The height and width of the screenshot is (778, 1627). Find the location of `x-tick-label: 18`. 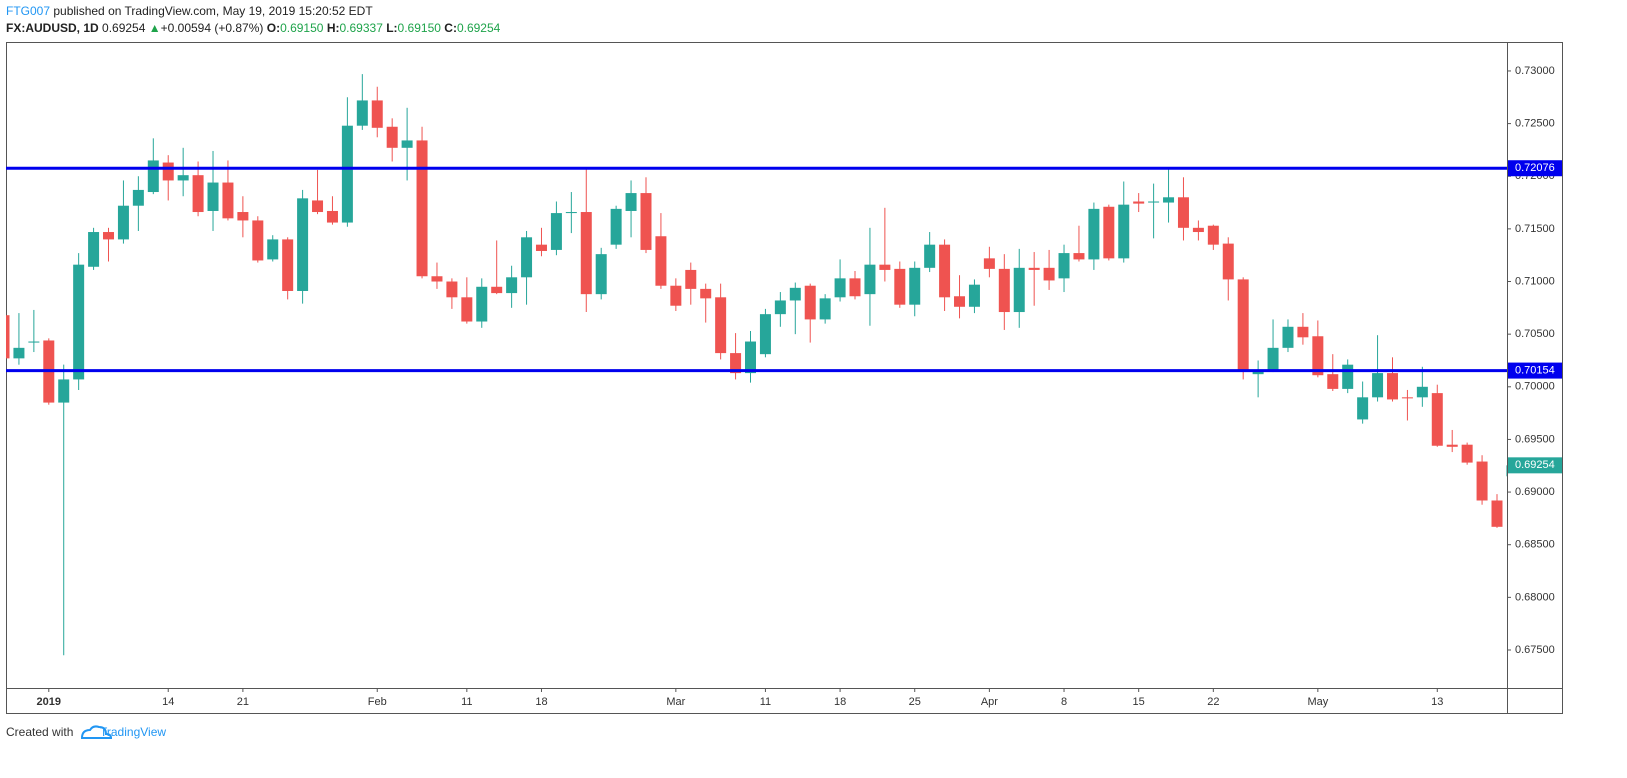

x-tick-label: 18 is located at coordinates (541, 702).